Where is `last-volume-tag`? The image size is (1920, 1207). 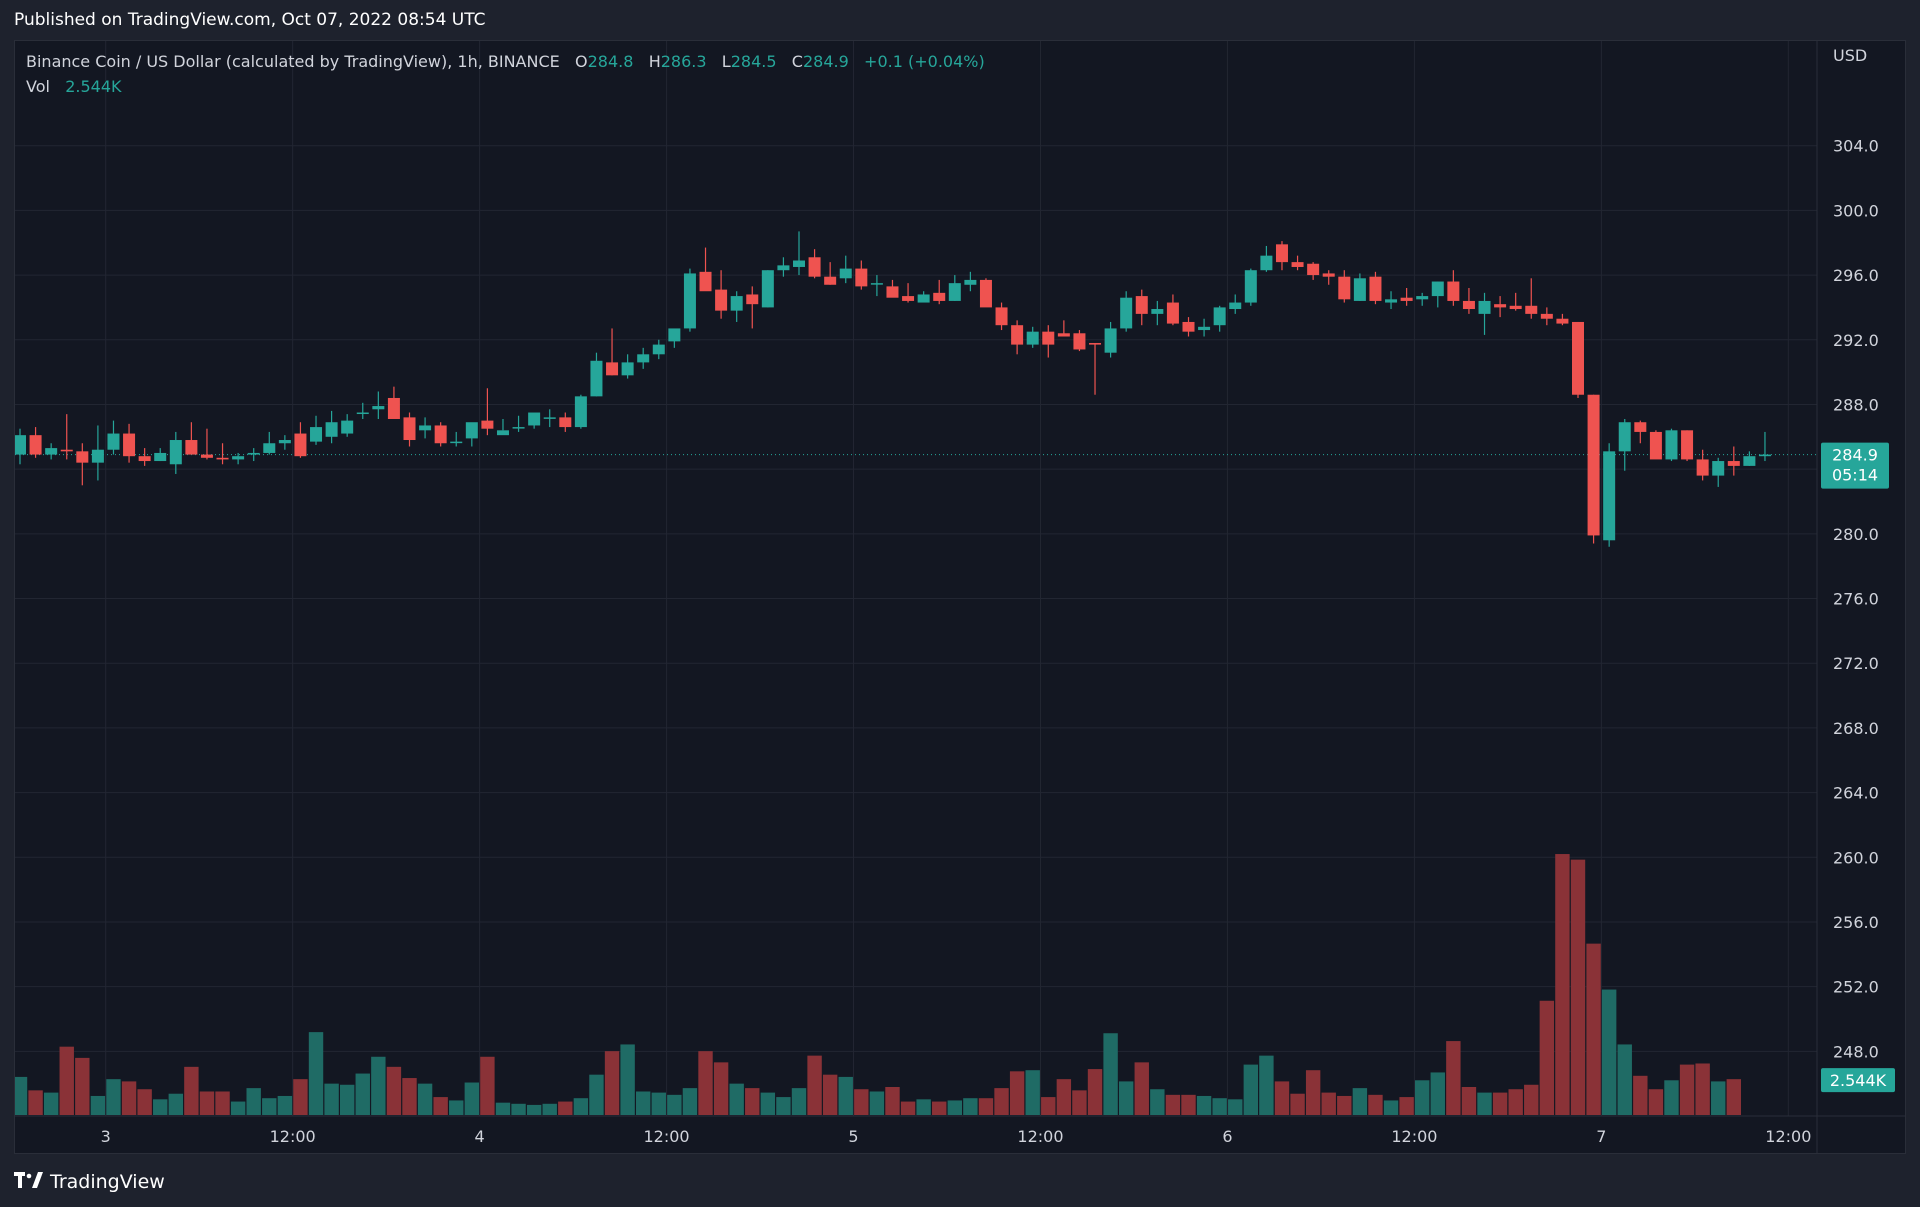
last-volume-tag is located at coordinates (1858, 1080).